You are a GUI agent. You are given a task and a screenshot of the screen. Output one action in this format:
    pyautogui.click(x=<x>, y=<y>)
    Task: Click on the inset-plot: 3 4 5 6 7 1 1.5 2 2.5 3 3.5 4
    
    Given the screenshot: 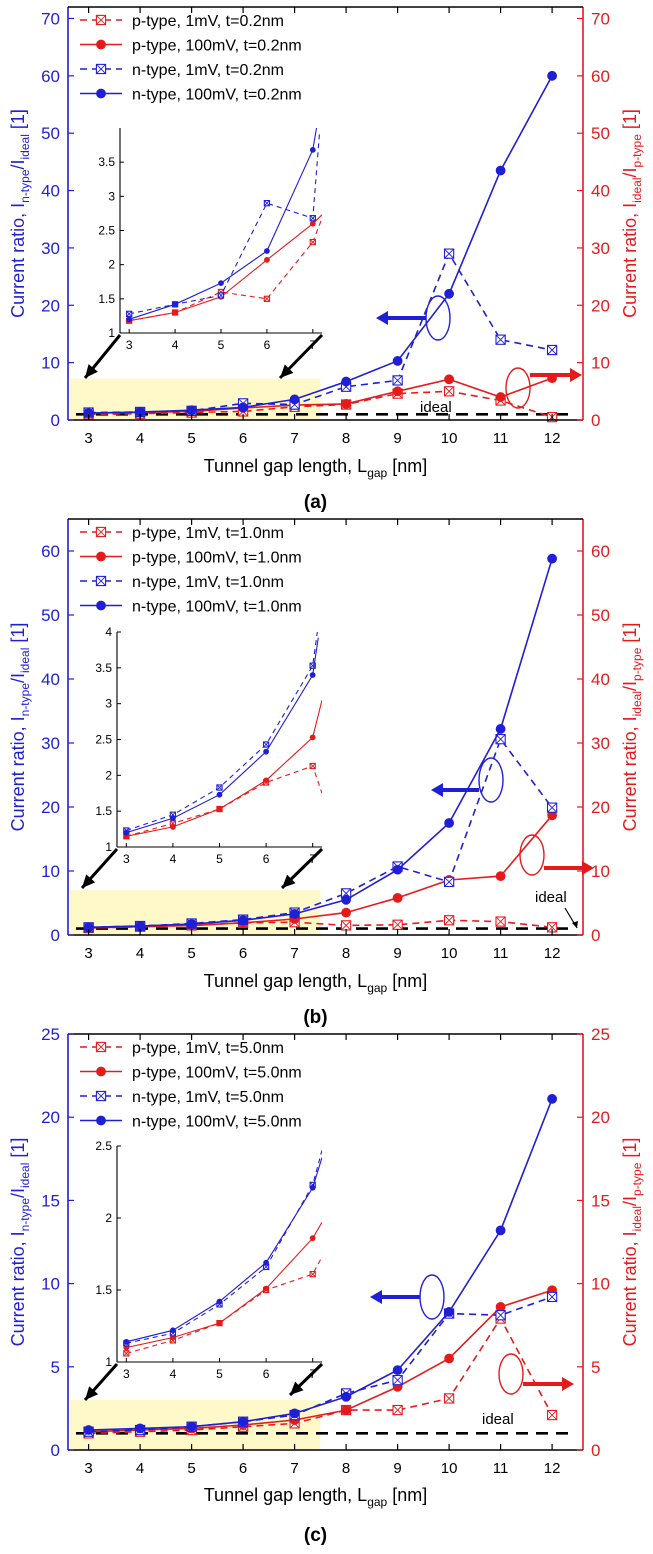 What is the action you would take?
    pyautogui.click(x=208, y=745)
    